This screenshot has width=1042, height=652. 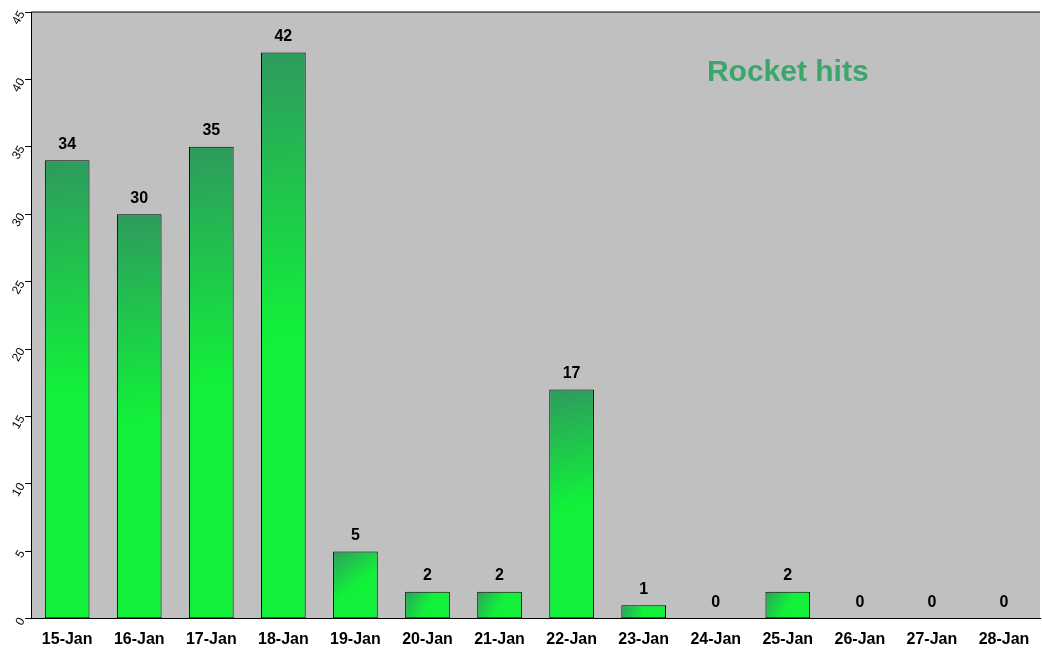 I want to click on data-label: 35, so click(x=211, y=130).